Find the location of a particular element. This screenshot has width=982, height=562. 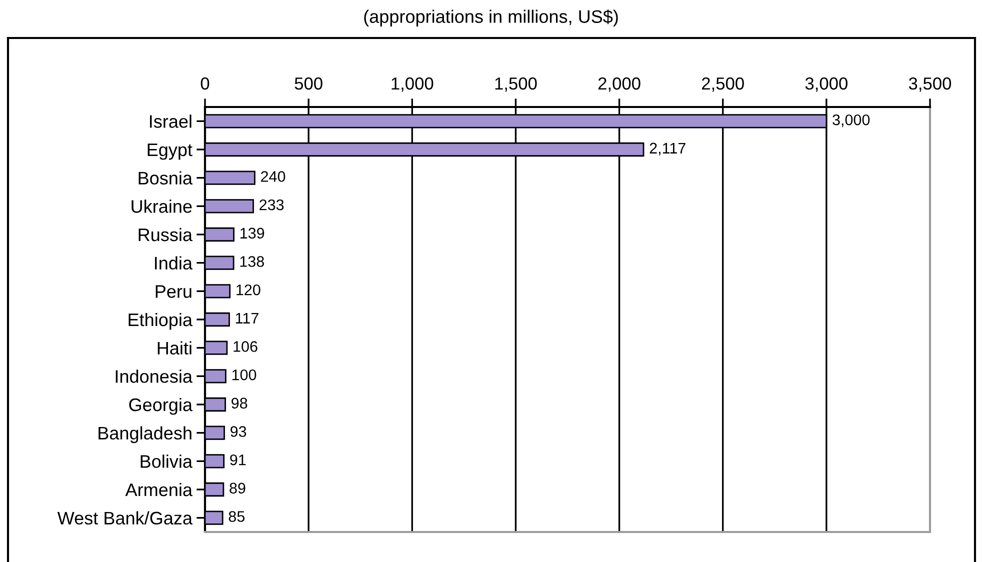

y-tick-label: Egypt is located at coordinates (170, 152).